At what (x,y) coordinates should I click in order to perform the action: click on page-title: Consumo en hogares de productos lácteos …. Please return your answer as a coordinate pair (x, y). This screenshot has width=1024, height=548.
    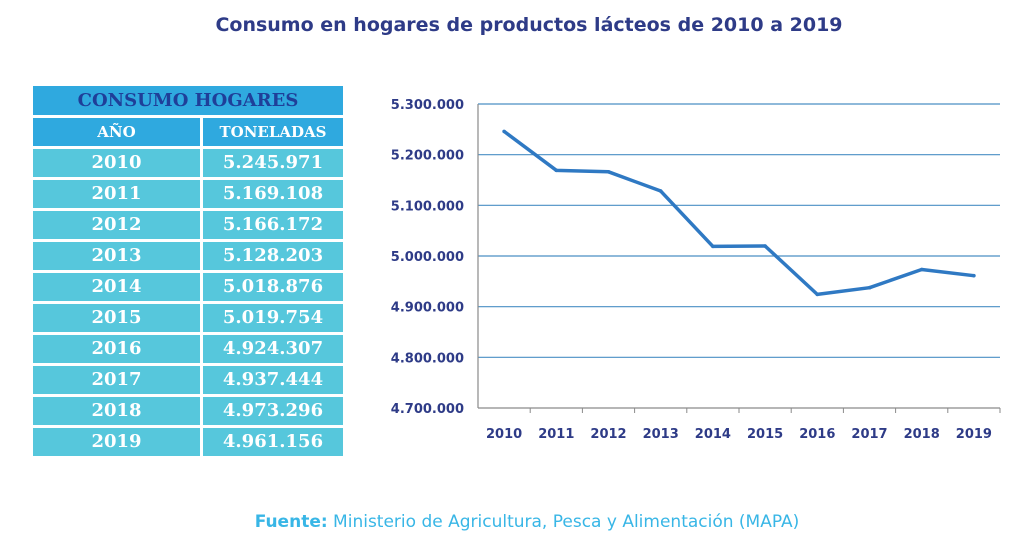
    Looking at the image, I should click on (529, 25).